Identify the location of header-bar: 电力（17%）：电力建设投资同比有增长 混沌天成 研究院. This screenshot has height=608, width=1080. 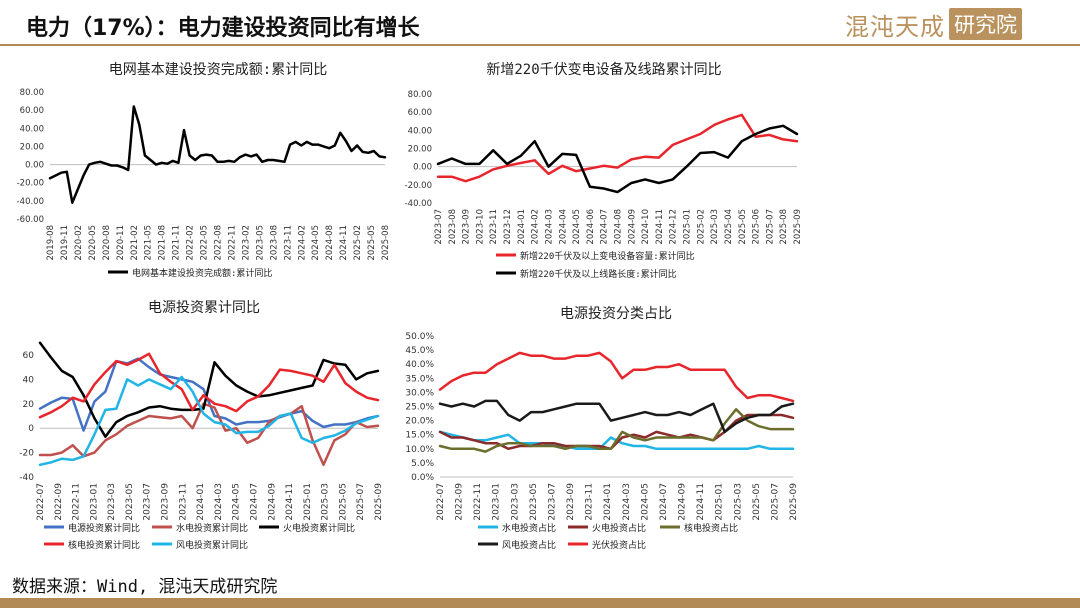
(540, 23).